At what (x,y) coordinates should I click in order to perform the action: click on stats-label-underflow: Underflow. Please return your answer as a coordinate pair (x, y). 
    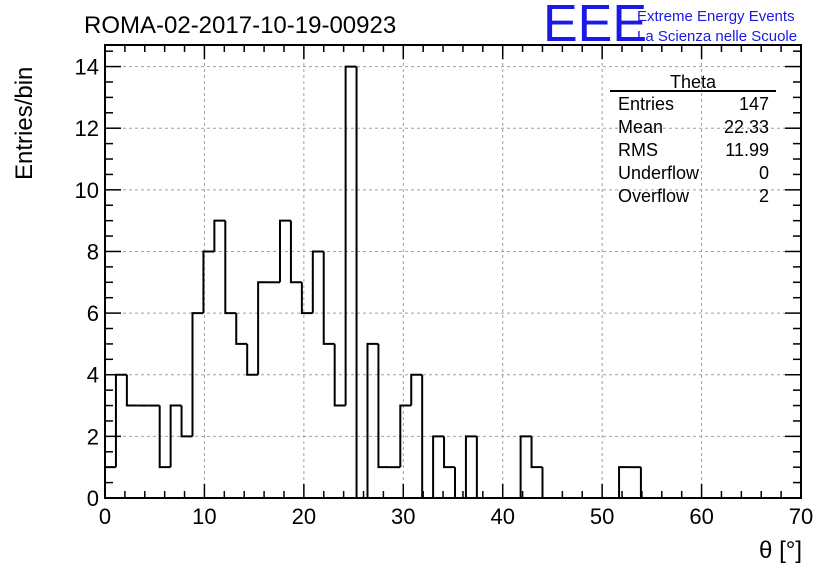
    Looking at the image, I should click on (659, 173).